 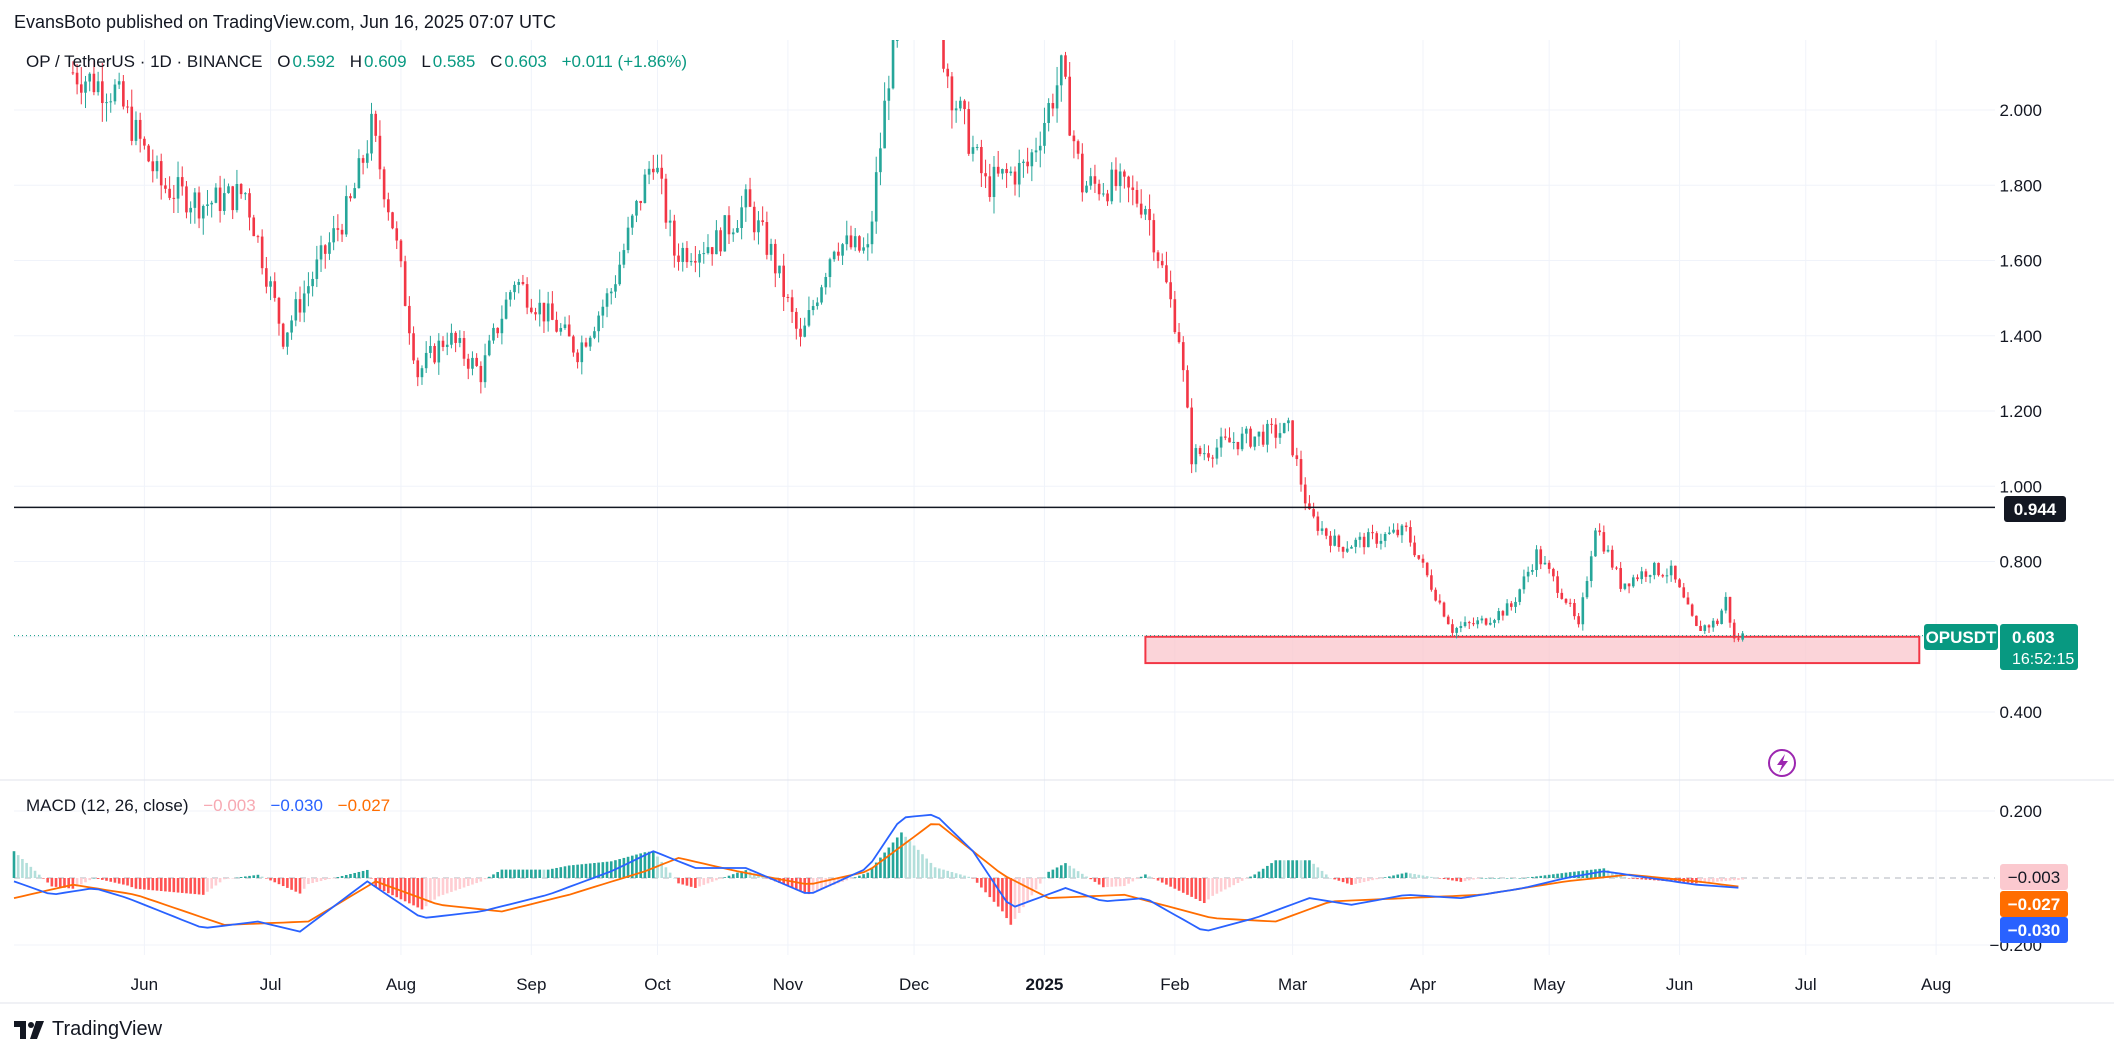 I want to click on level-label: 0.944, so click(x=2035, y=509).